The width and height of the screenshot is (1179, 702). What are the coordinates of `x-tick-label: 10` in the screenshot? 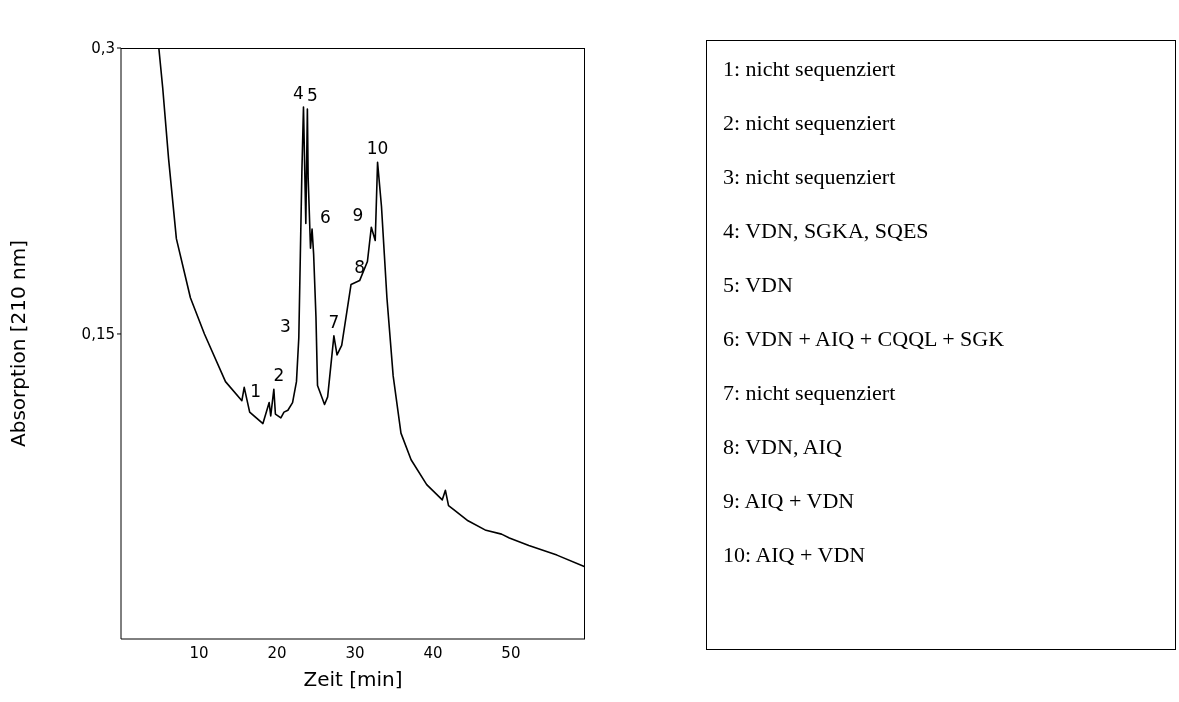 It's located at (199, 652).